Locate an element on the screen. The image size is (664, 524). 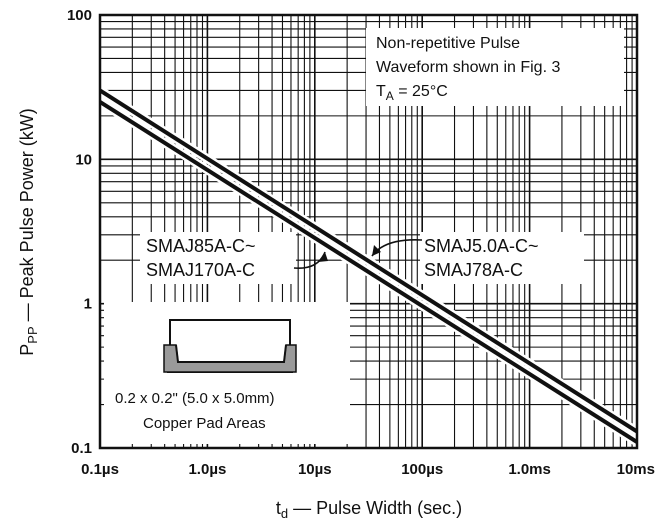
annotation-line-3: TA = 25°C is located at coordinates (412, 93).